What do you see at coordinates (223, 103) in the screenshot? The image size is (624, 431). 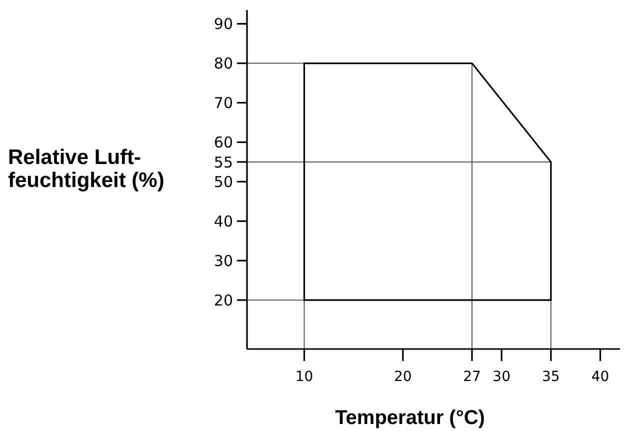 I see `y-tick-label: 70` at bounding box center [223, 103].